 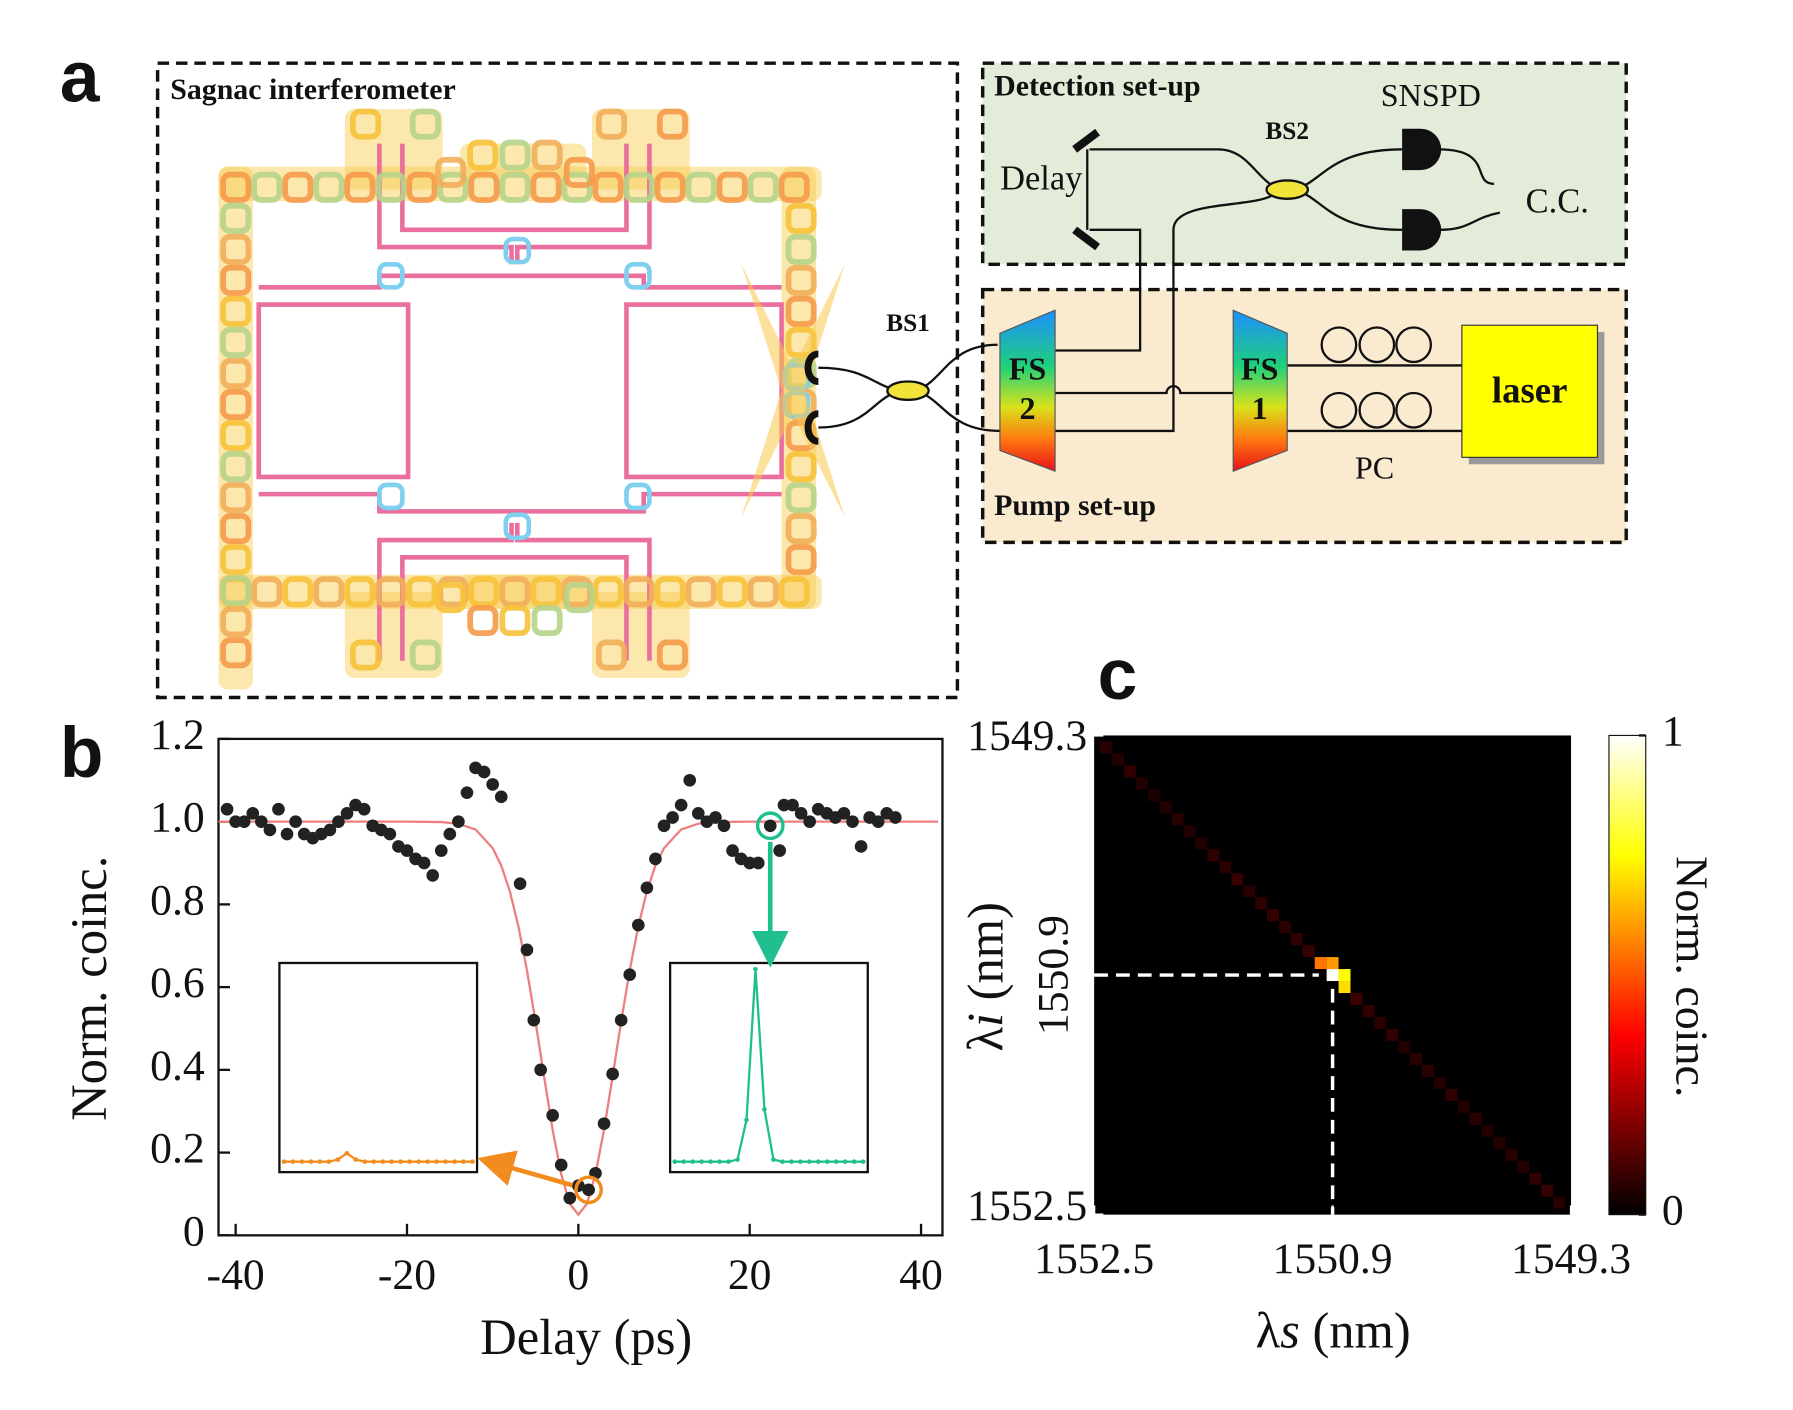 What do you see at coordinates (80, 78) in the screenshot?
I see `panel-label: a` at bounding box center [80, 78].